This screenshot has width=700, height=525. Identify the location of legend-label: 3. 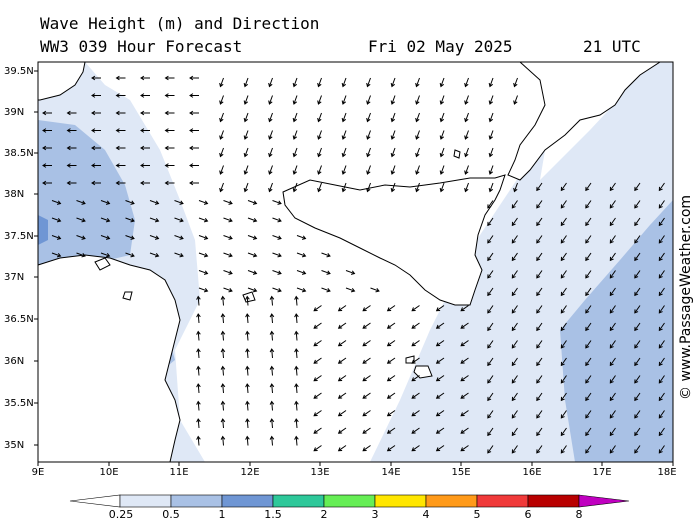
(375, 514).